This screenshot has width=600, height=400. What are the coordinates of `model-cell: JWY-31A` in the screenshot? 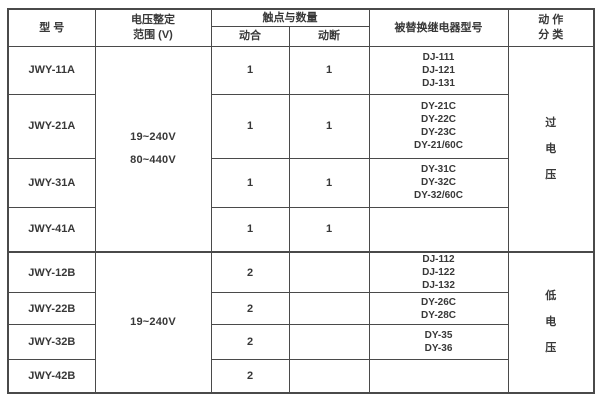 It's located at (51, 182).